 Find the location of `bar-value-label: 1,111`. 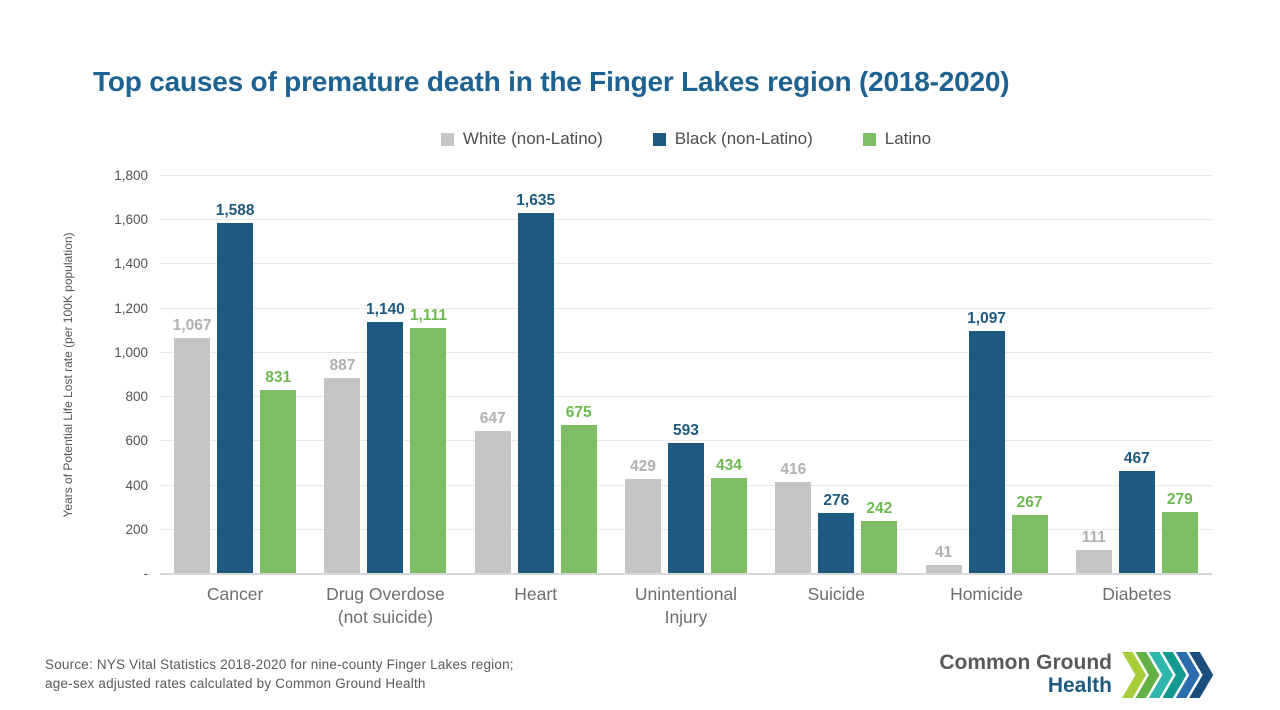

bar-value-label: 1,111 is located at coordinates (428, 316).